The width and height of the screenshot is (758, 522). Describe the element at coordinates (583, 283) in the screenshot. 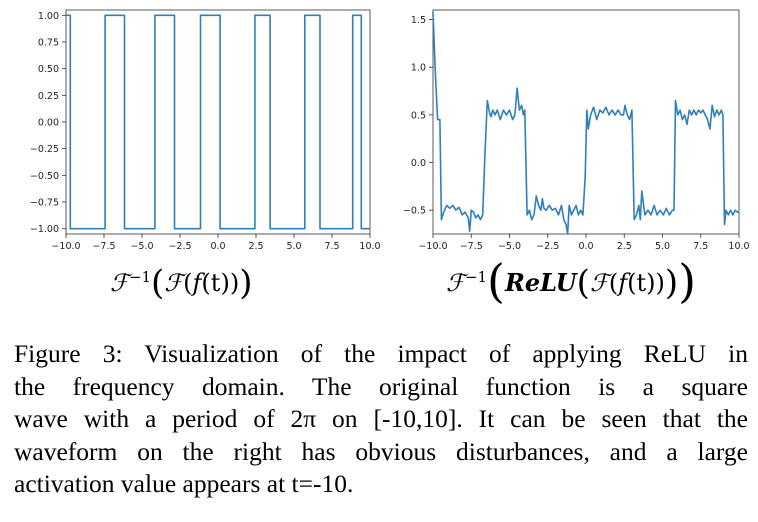

I see `right-paren-2-open: (` at that location.